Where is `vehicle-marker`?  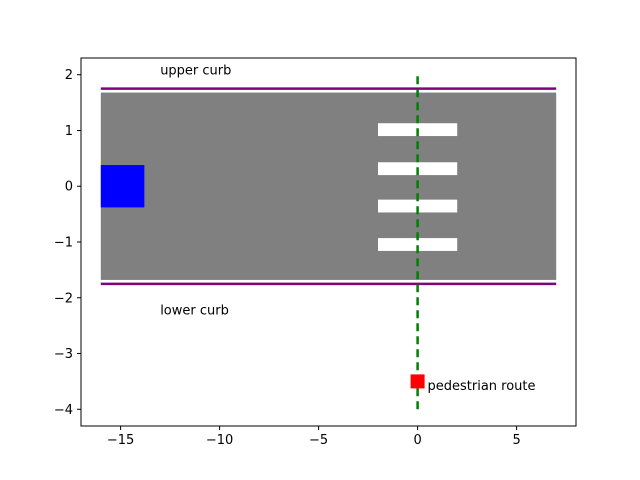
vehicle-marker is located at coordinates (122, 186).